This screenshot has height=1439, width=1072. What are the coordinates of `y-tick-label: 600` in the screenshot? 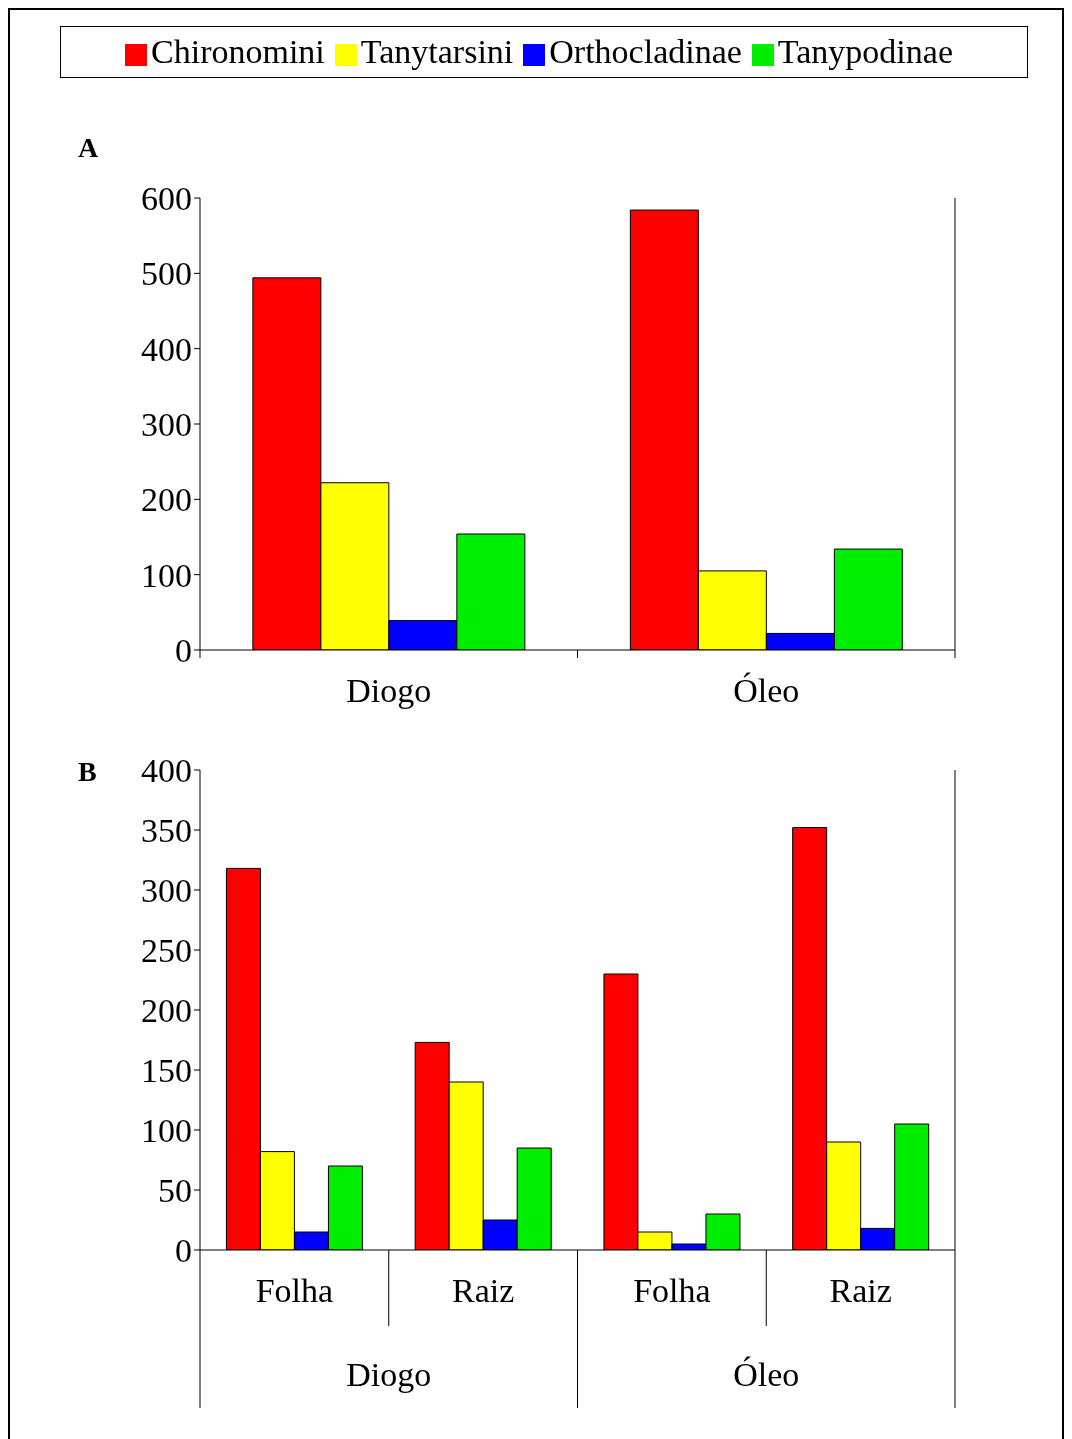 It's located at (166, 199).